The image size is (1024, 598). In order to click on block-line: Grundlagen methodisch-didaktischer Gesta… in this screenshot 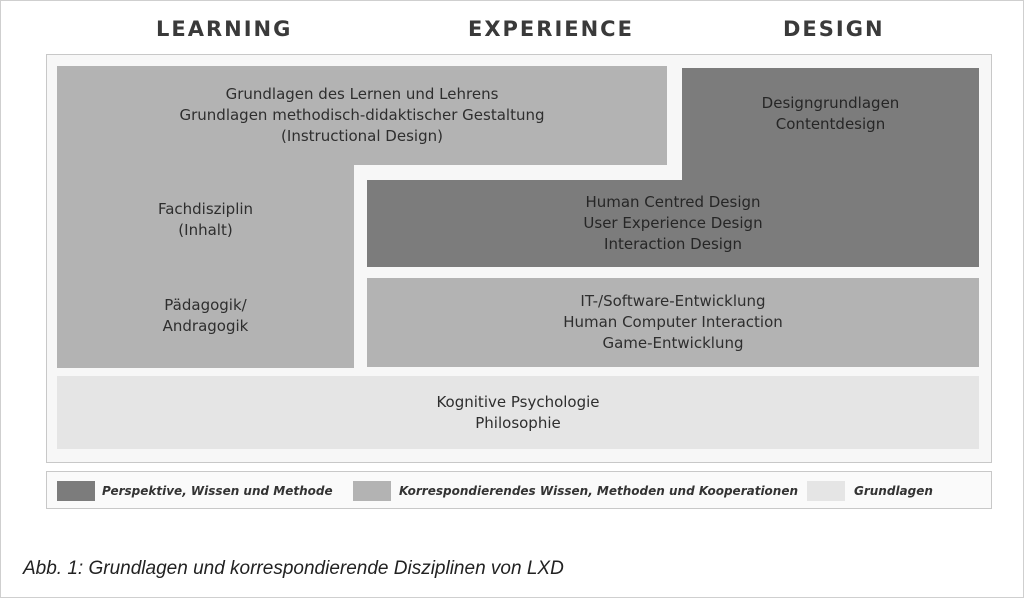, I will do `click(362, 115)`.